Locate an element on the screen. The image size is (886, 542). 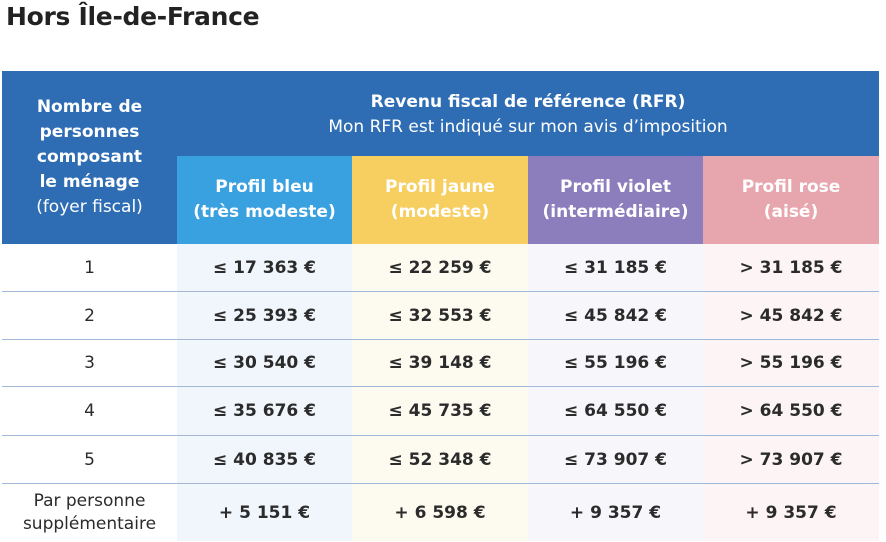
header-left-line: (foyer fiscal) is located at coordinates (89, 207).